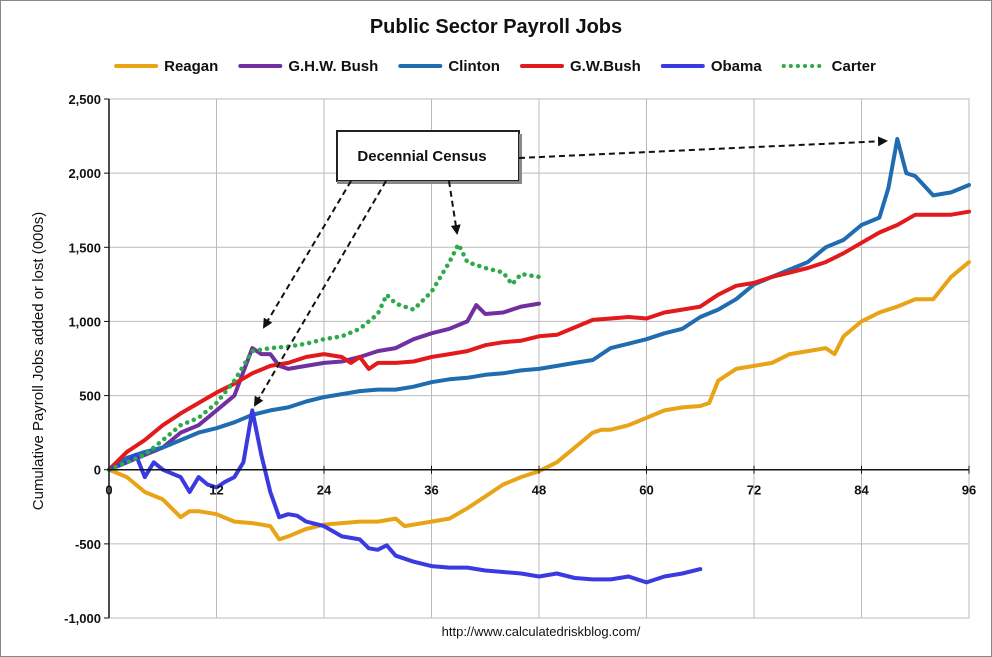  What do you see at coordinates (520, 159) in the screenshot?
I see `annotation-box-shadow-side` at bounding box center [520, 159].